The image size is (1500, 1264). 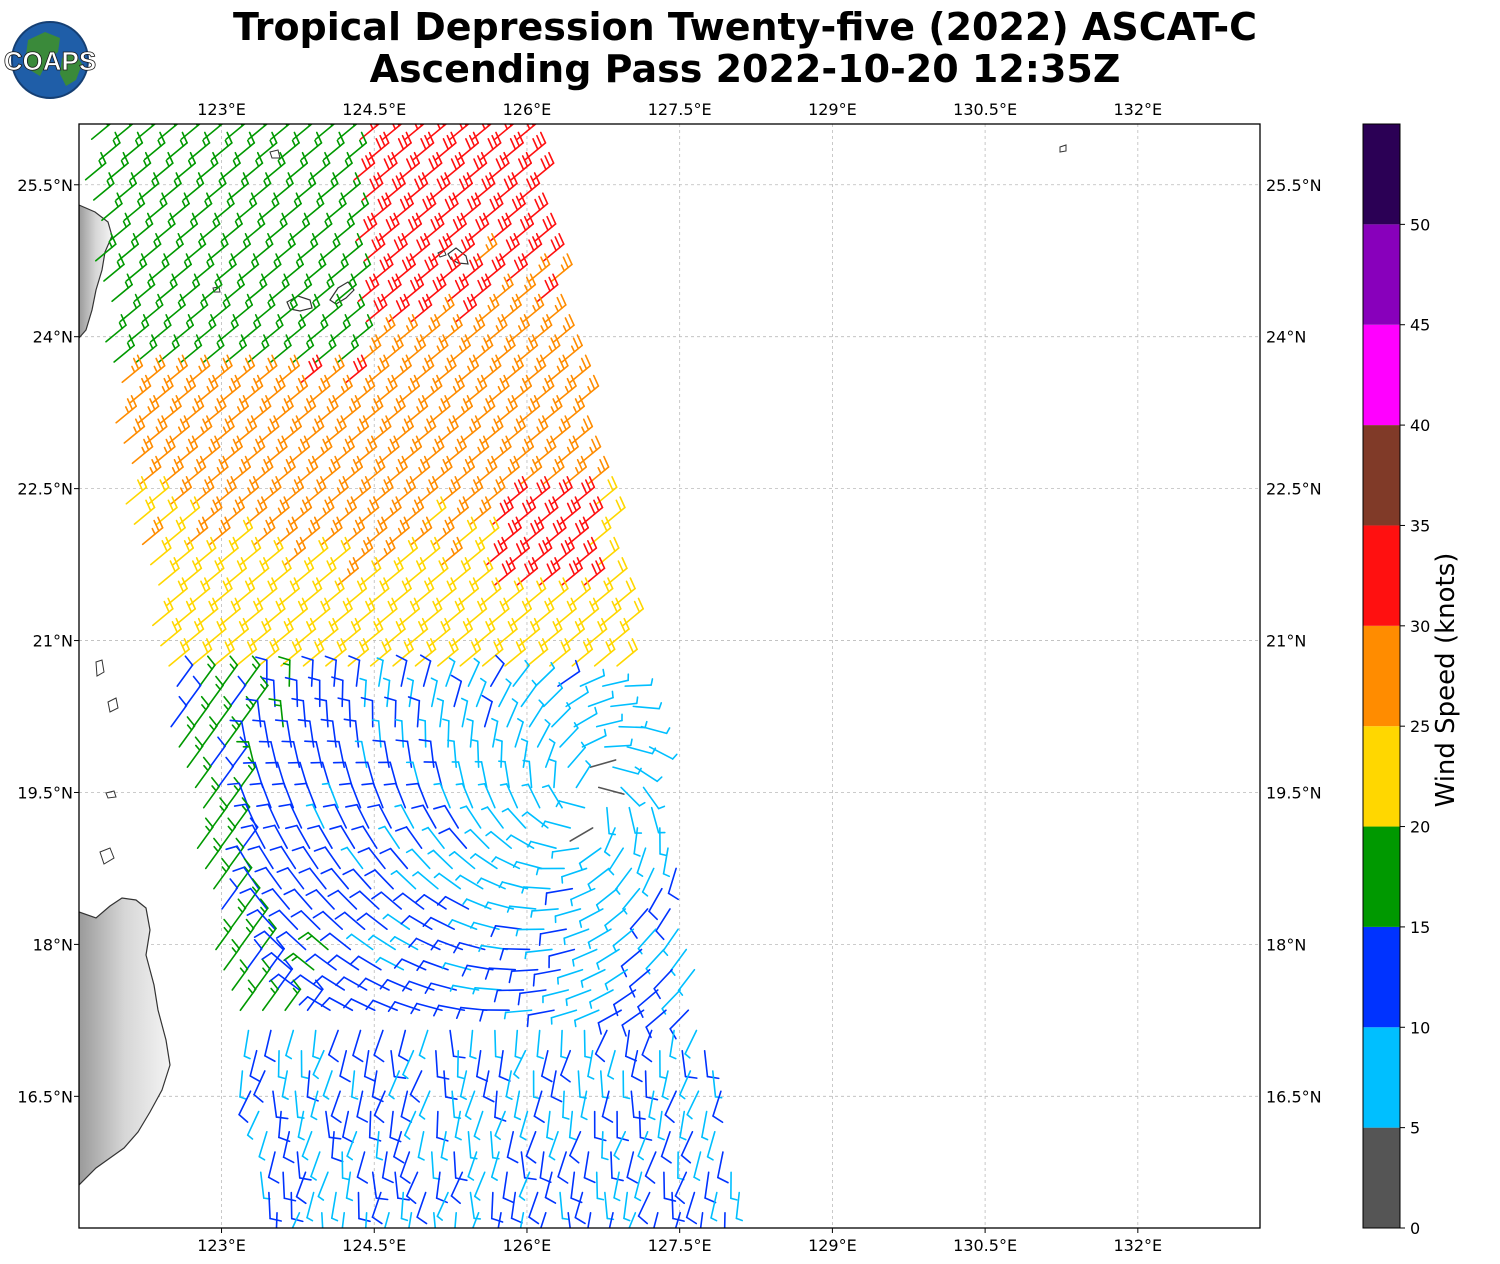 I want to click on lat-tick-label-right: 21°N, so click(x=1286, y=641).